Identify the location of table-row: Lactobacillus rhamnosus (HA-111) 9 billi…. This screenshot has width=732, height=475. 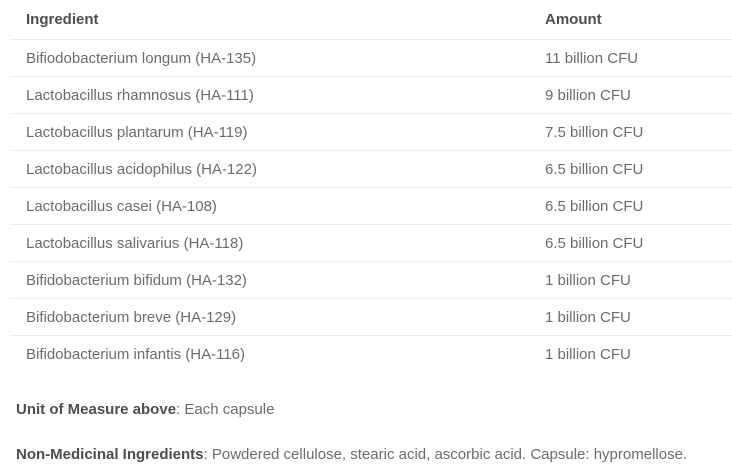
(371, 95).